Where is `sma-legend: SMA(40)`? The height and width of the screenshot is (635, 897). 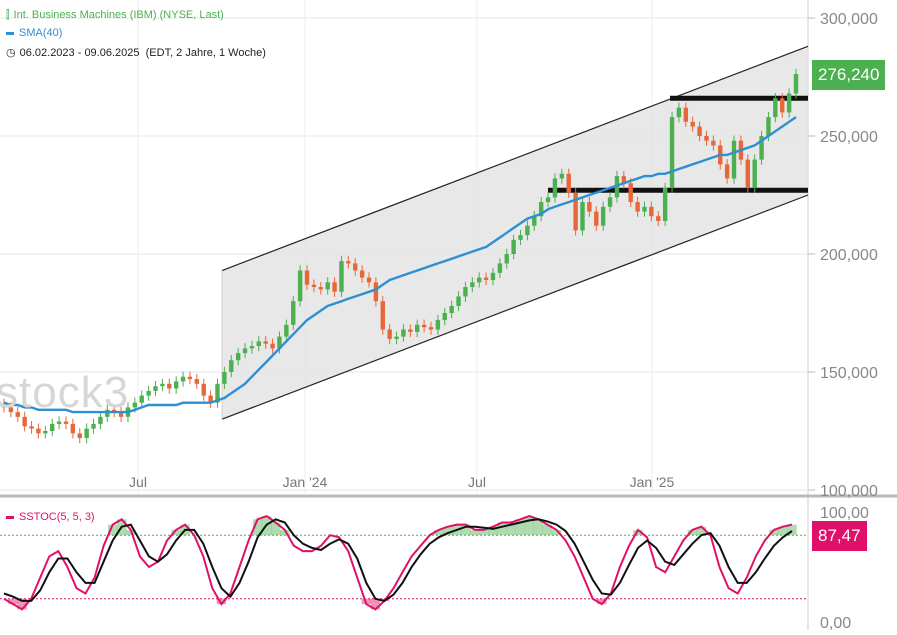
sma-legend: SMA(40) is located at coordinates (34, 33).